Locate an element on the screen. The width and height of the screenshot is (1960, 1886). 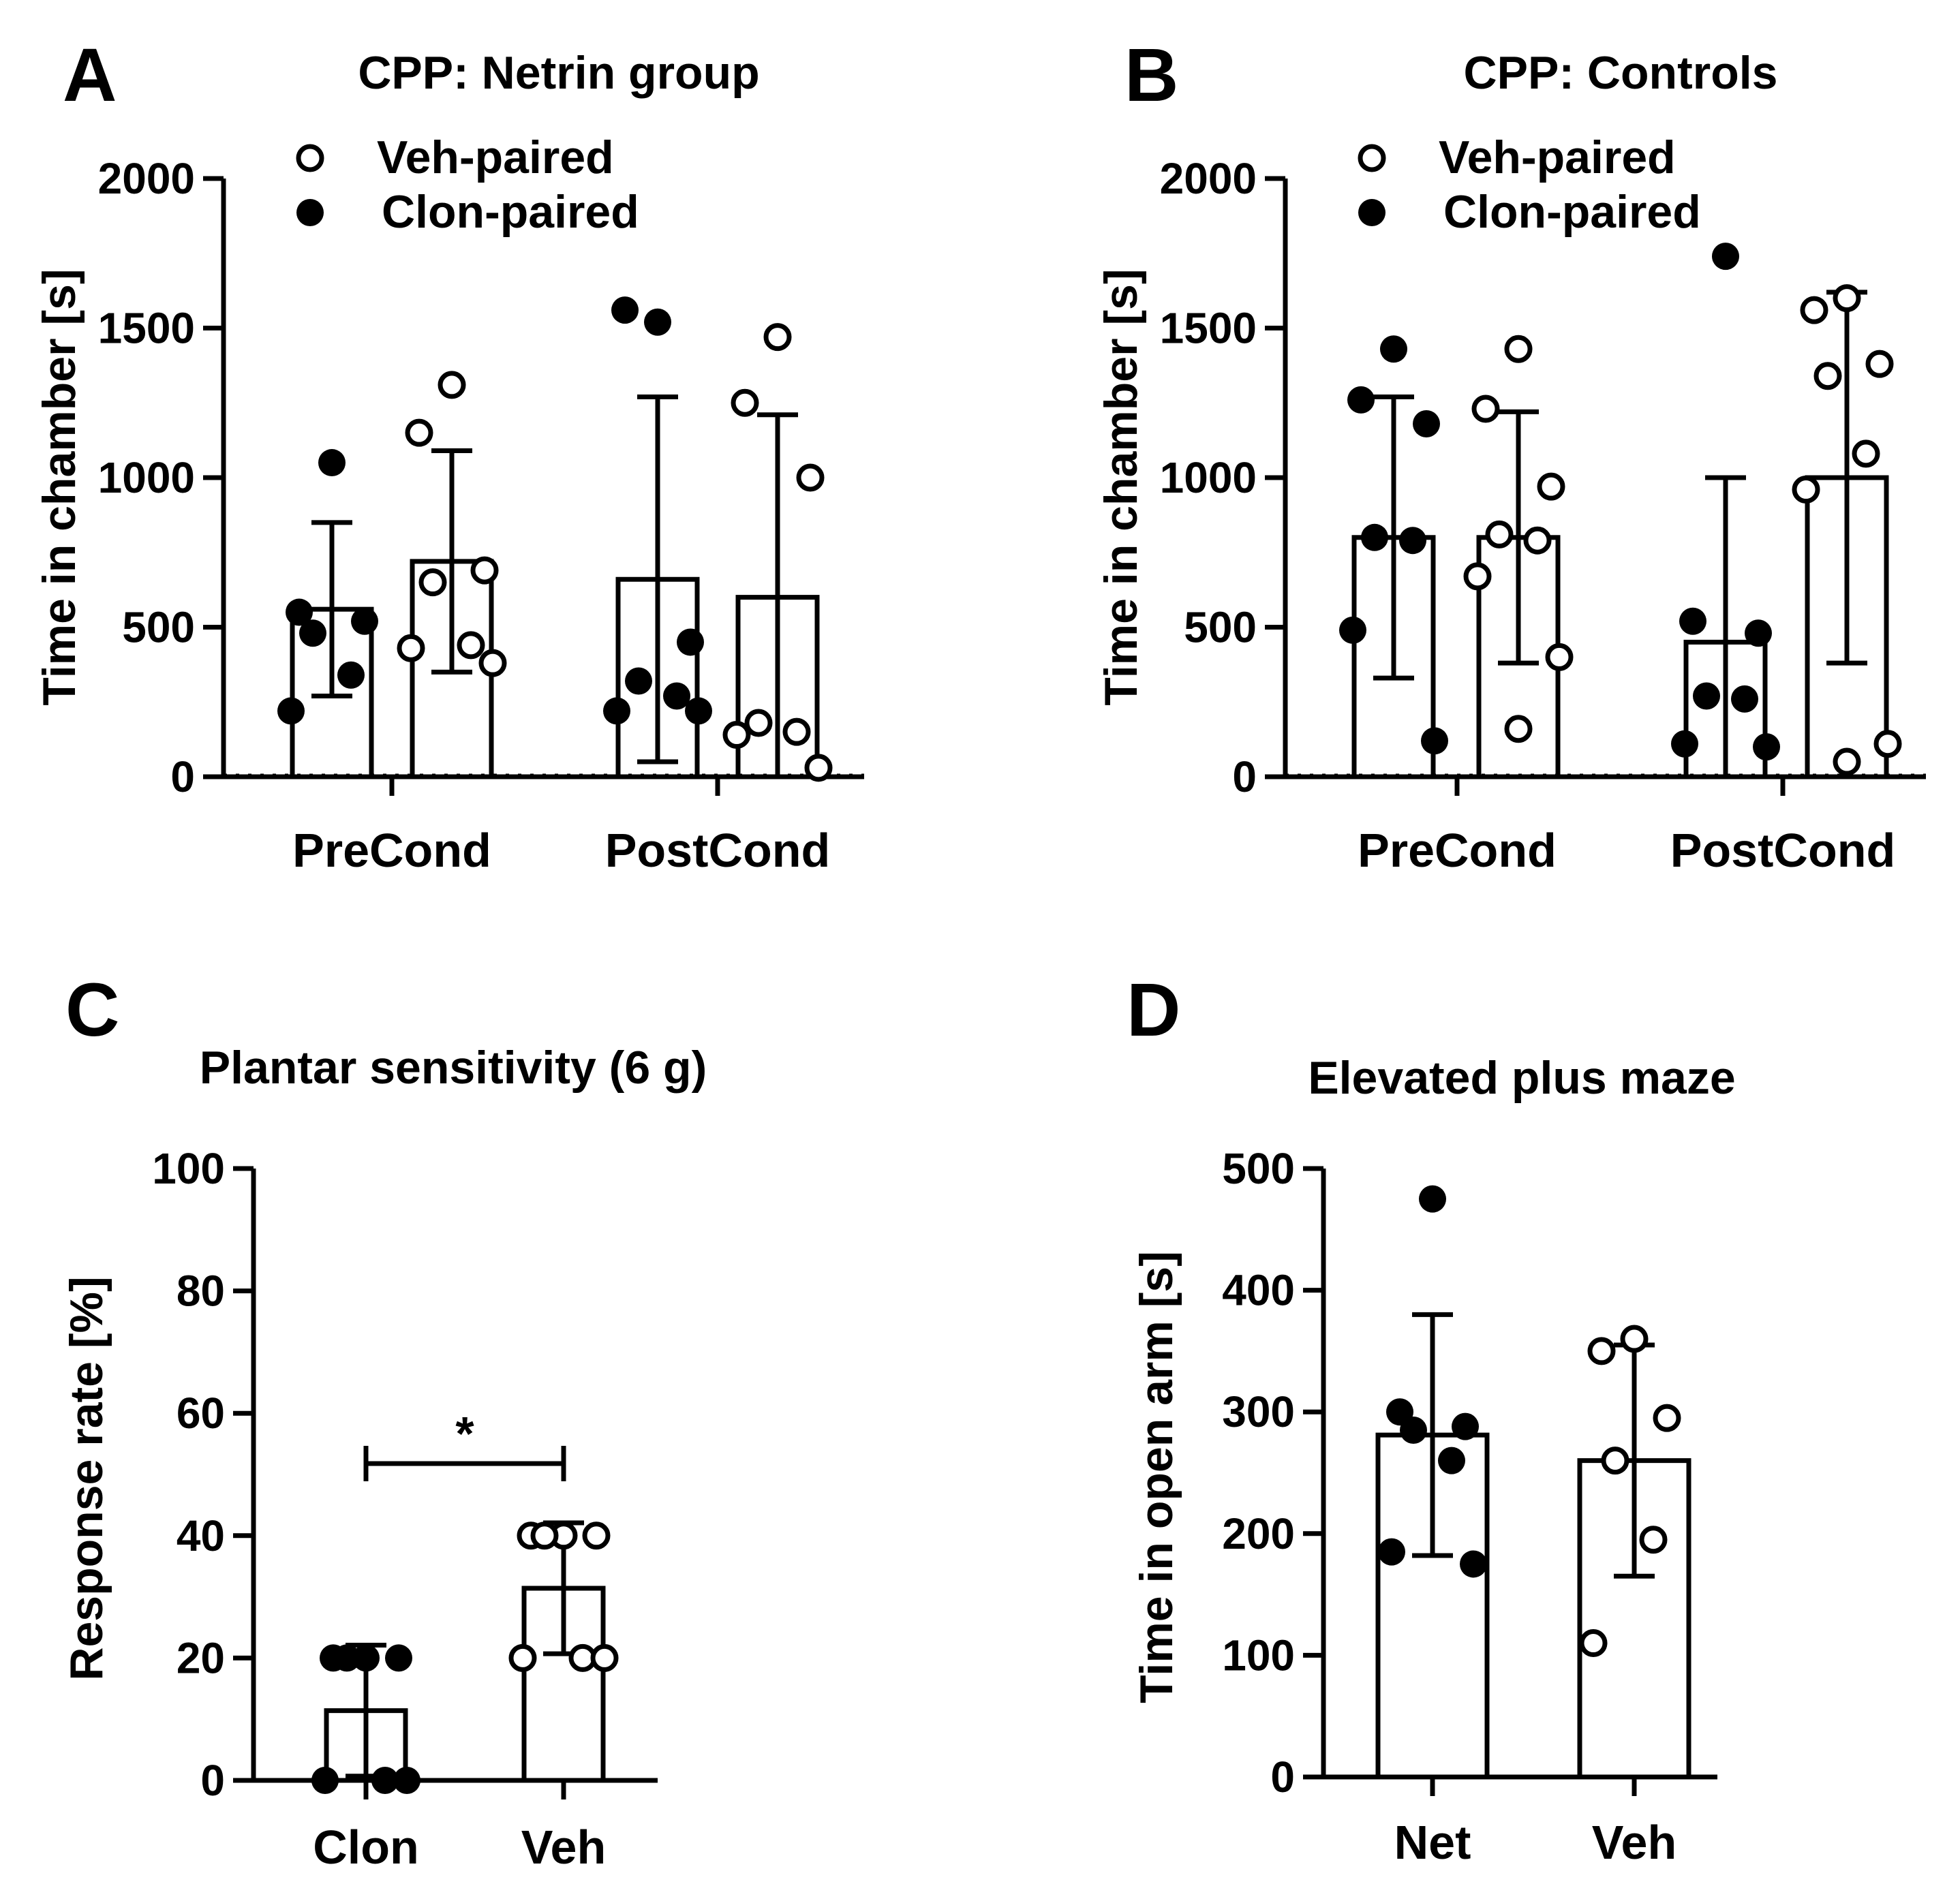
y-tick-label: 80 is located at coordinates (201, 1291).